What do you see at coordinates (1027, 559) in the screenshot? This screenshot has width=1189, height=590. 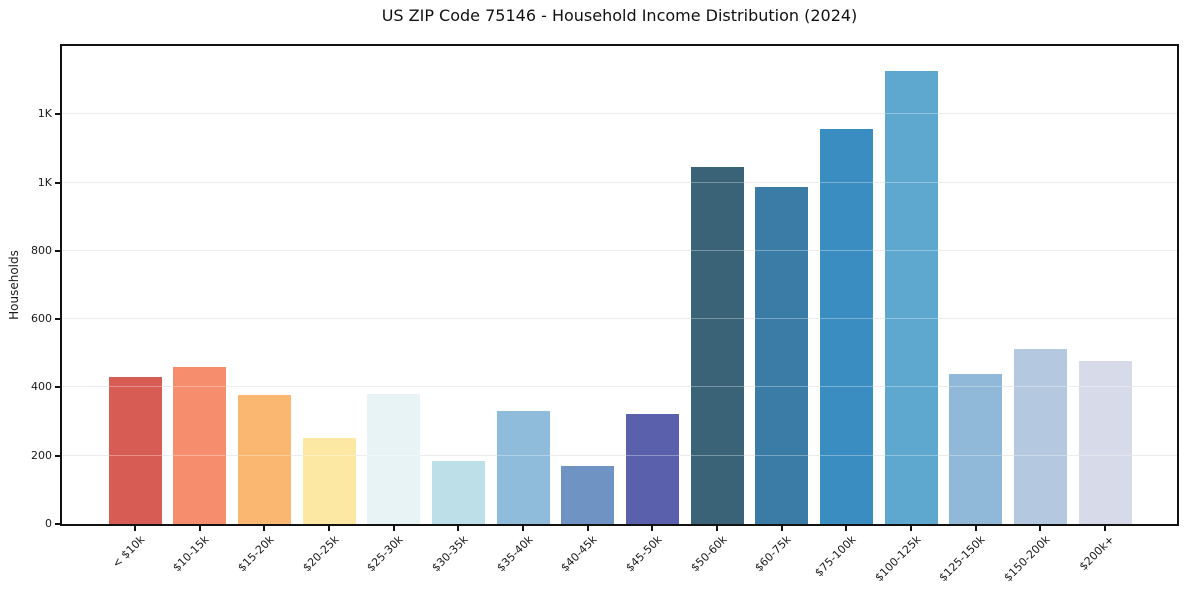 I see `x-tick-label-text: $150-200k` at bounding box center [1027, 559].